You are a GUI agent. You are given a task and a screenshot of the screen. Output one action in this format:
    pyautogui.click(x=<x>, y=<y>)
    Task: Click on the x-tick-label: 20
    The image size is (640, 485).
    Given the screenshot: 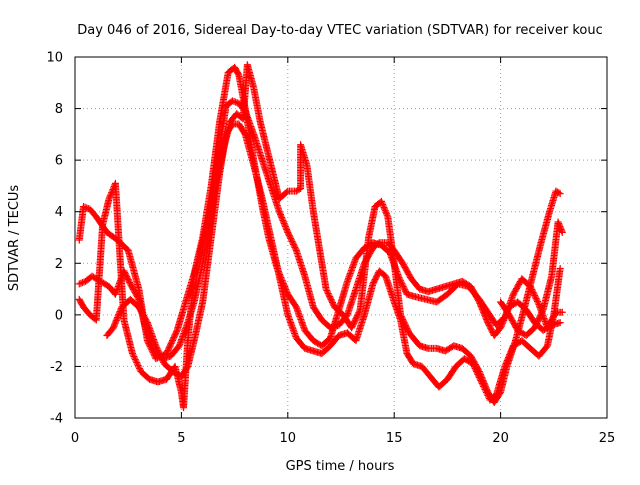 What is the action you would take?
    pyautogui.click(x=500, y=438)
    